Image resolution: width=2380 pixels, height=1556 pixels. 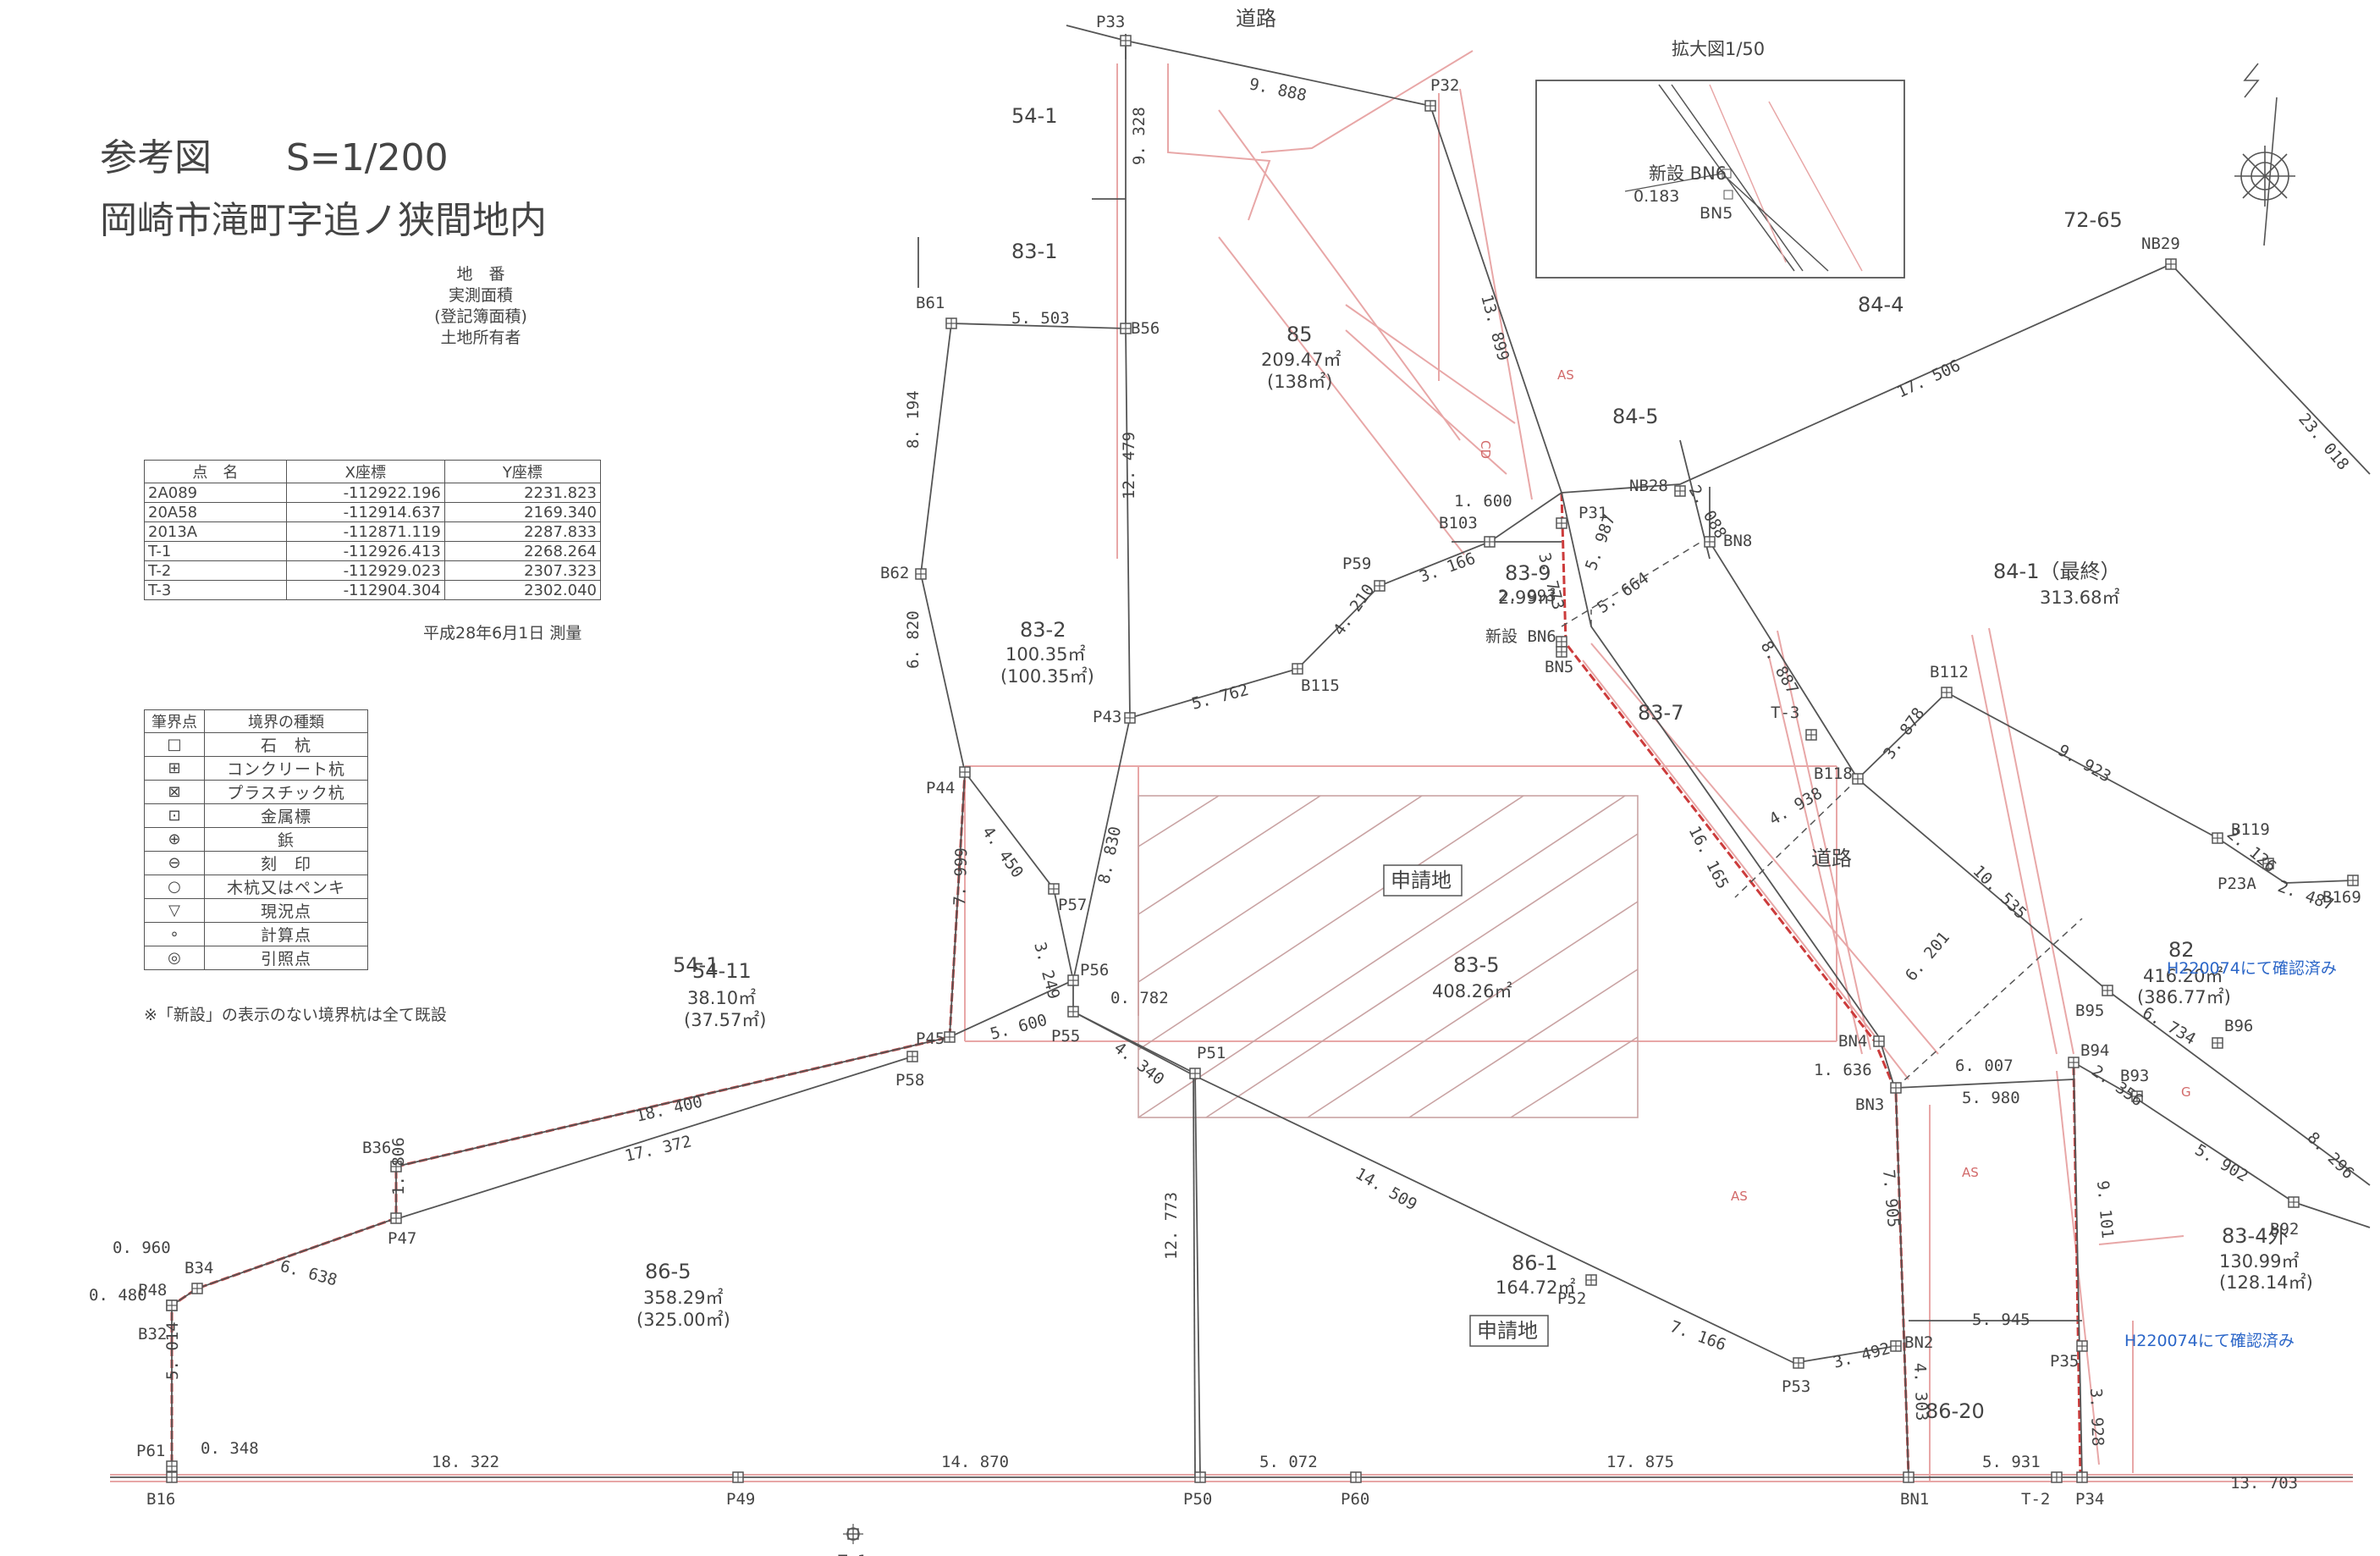 What do you see at coordinates (960, 876) in the screenshot?
I see `distance-label: 7. 999` at bounding box center [960, 876].